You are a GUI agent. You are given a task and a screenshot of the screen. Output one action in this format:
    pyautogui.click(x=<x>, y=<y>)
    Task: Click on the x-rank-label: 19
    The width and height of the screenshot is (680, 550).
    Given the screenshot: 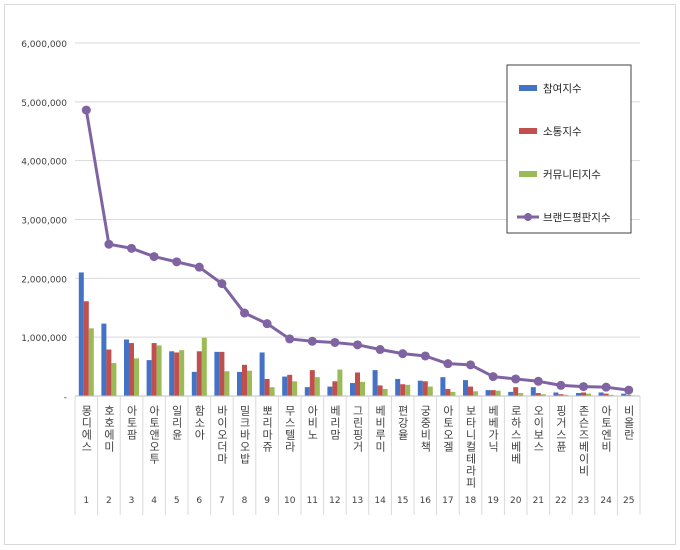 What is the action you would take?
    pyautogui.click(x=493, y=501)
    